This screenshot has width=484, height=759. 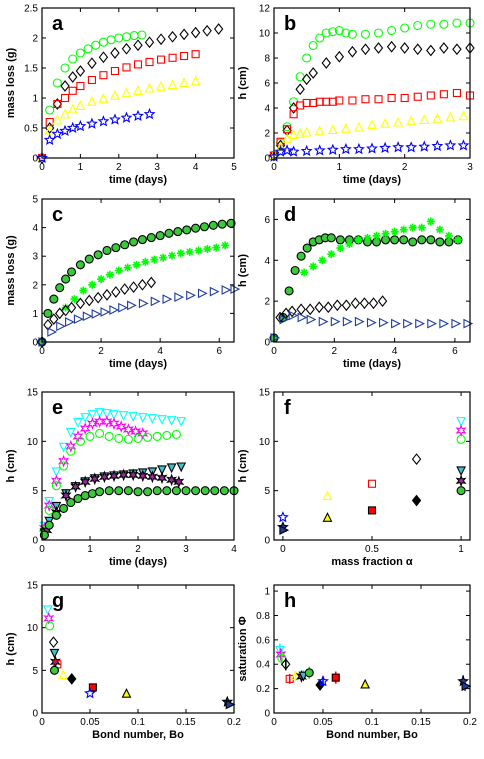 What do you see at coordinates (35, 257) in the screenshot?
I see `y-tick-label: 3` at bounding box center [35, 257].